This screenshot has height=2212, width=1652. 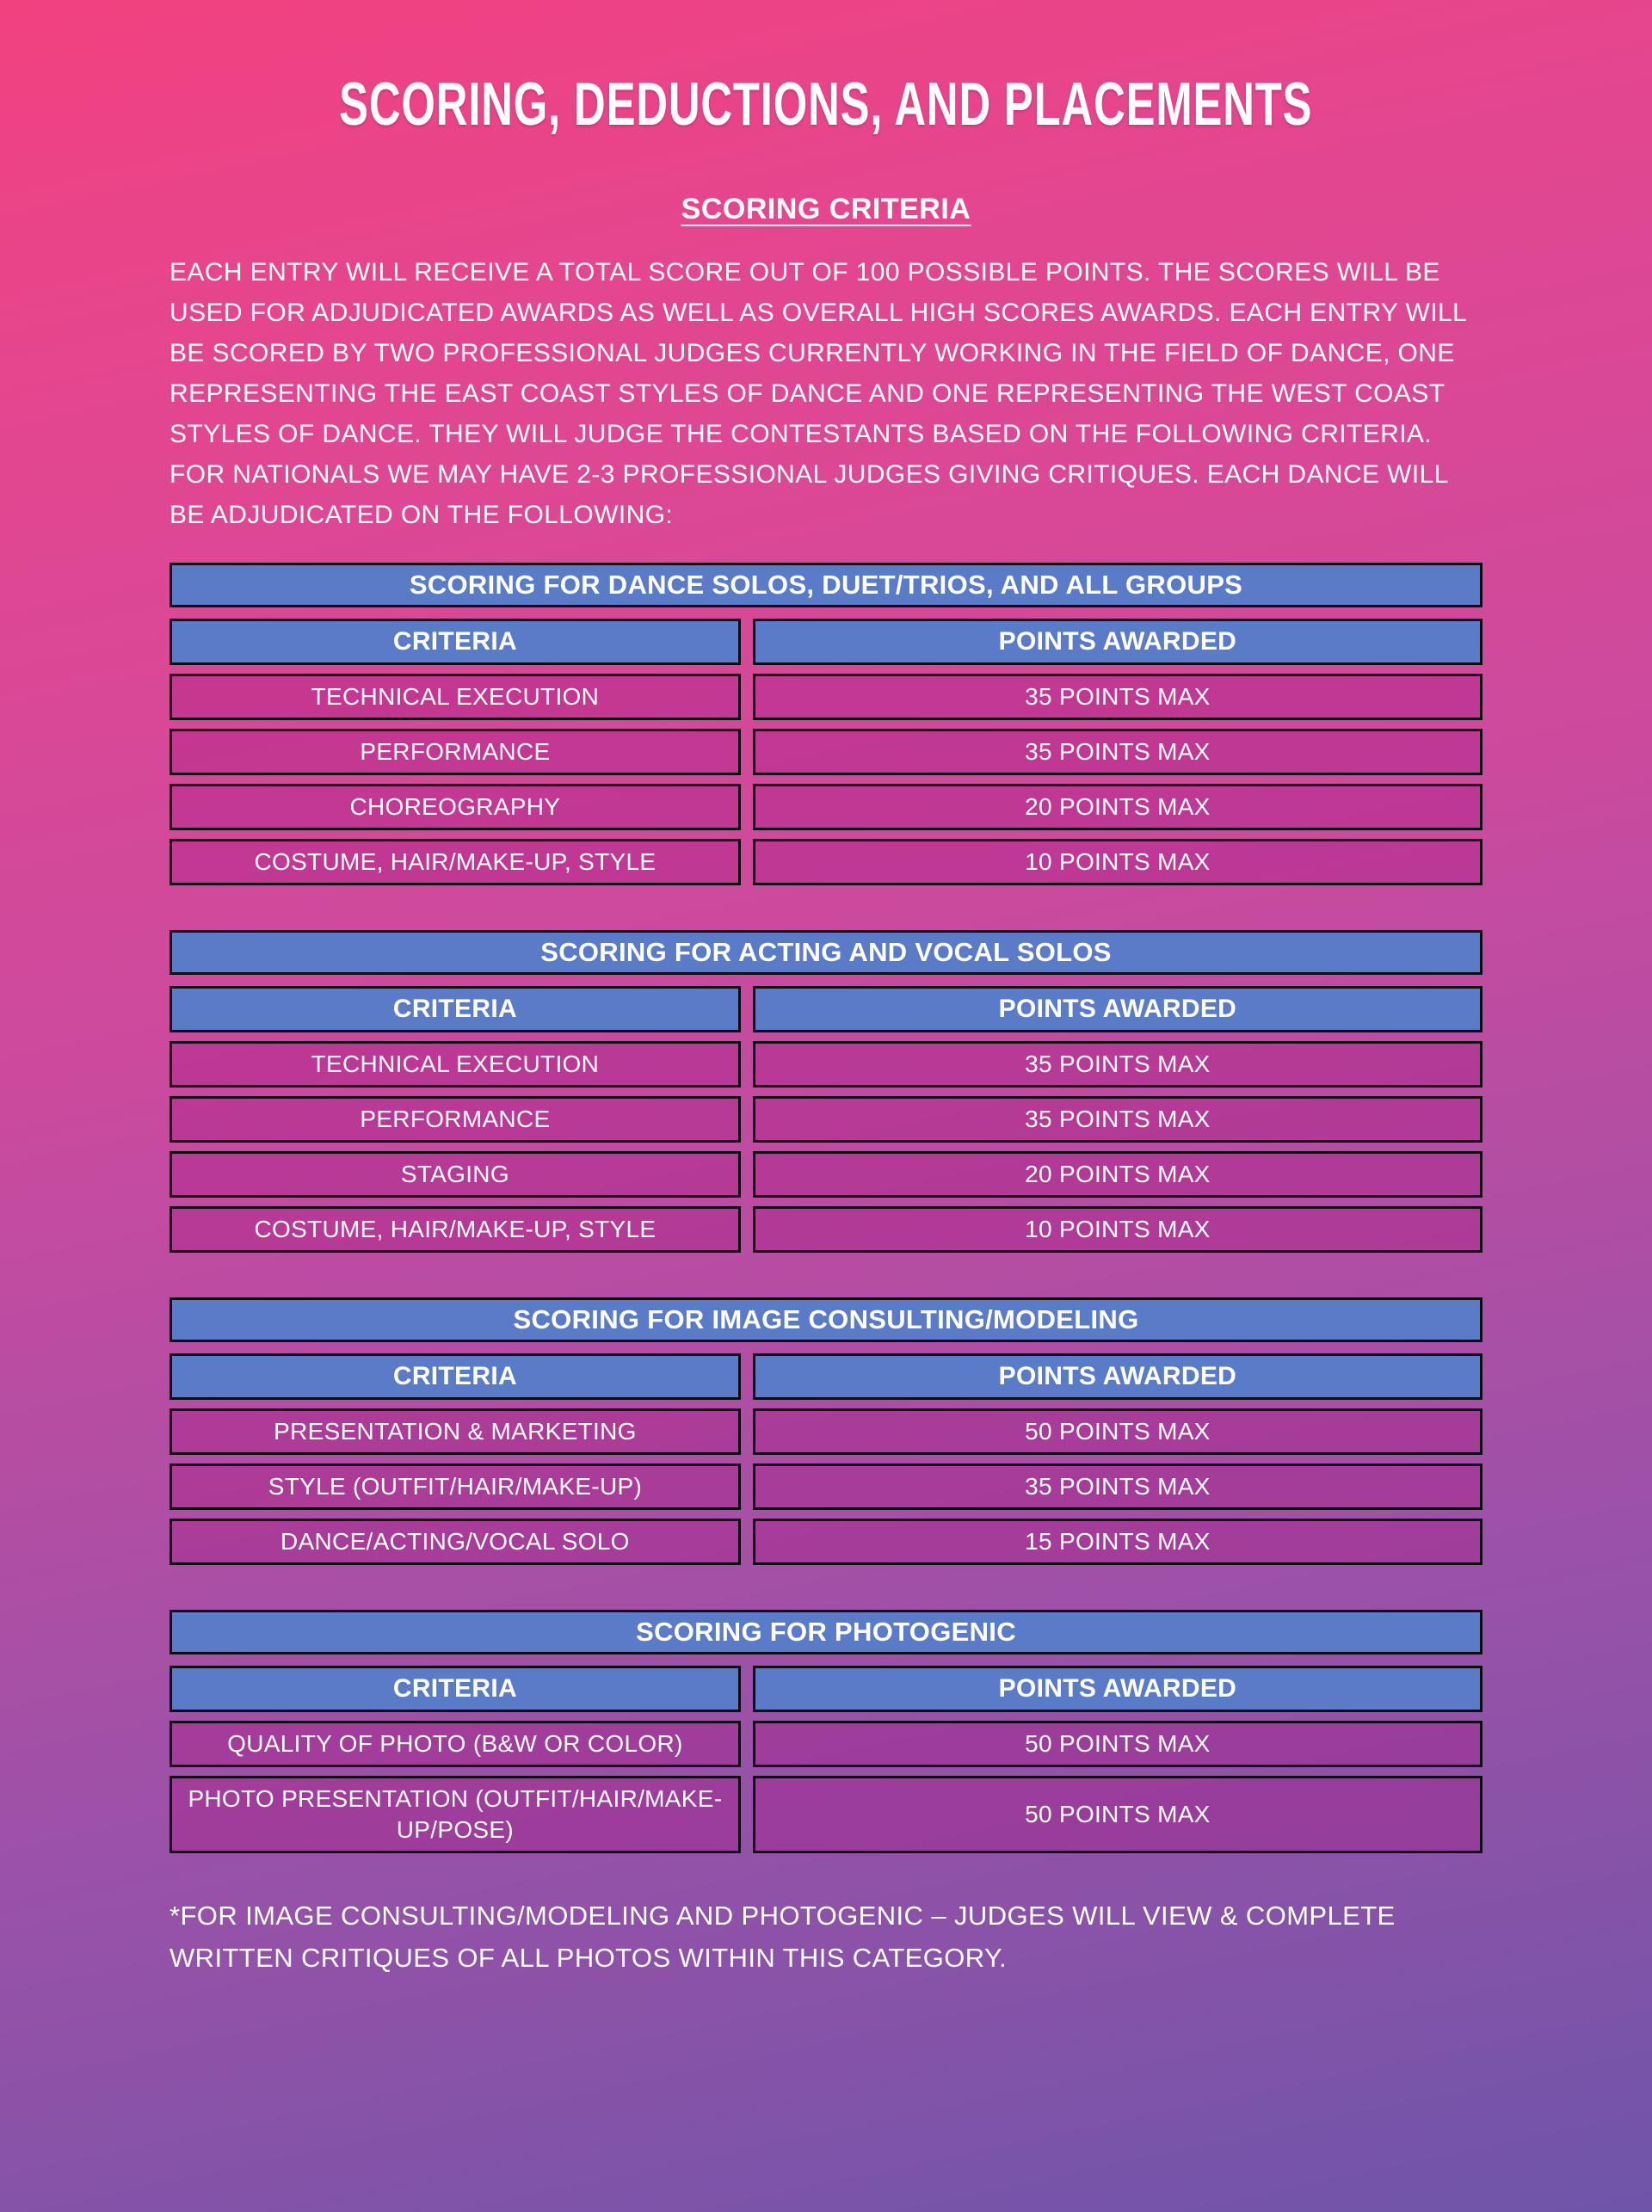 What do you see at coordinates (455, 1744) in the screenshot?
I see `criteria-cell: QUALITY OF PHOTO (B&W OR COLOR)` at bounding box center [455, 1744].